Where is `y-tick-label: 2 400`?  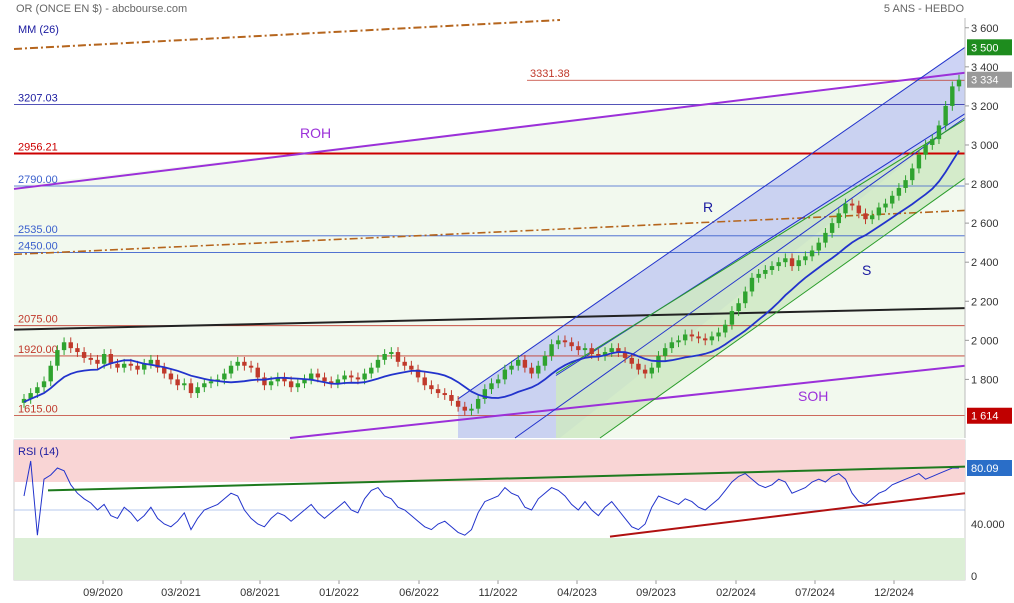 y-tick-label: 2 400 is located at coordinates (985, 263).